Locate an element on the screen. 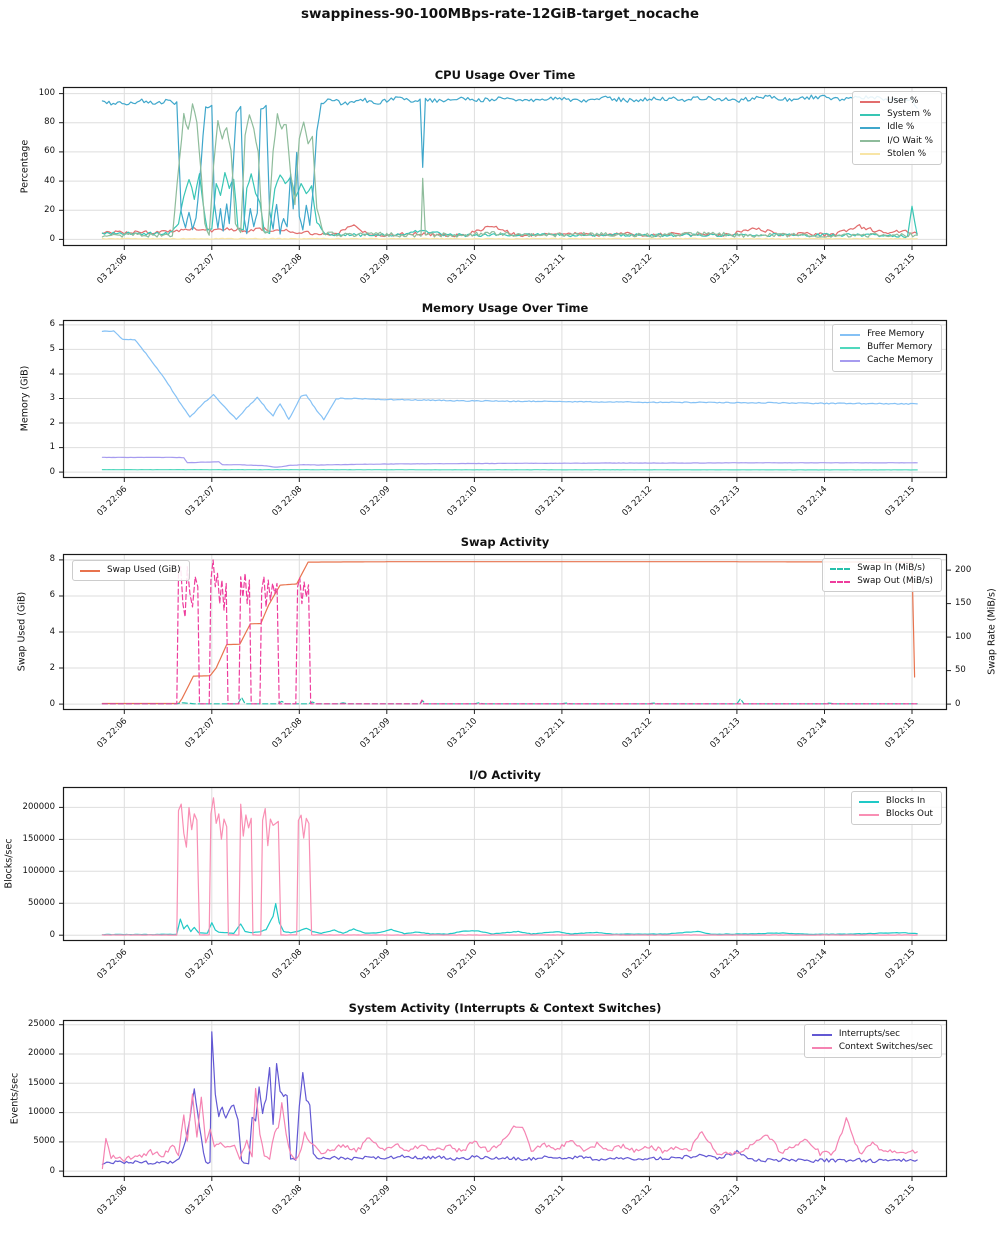 The height and width of the screenshot is (1234, 1000). legend-item-swap-out-mib-s: Swap Out (MiB/s) is located at coordinates (881, 581).